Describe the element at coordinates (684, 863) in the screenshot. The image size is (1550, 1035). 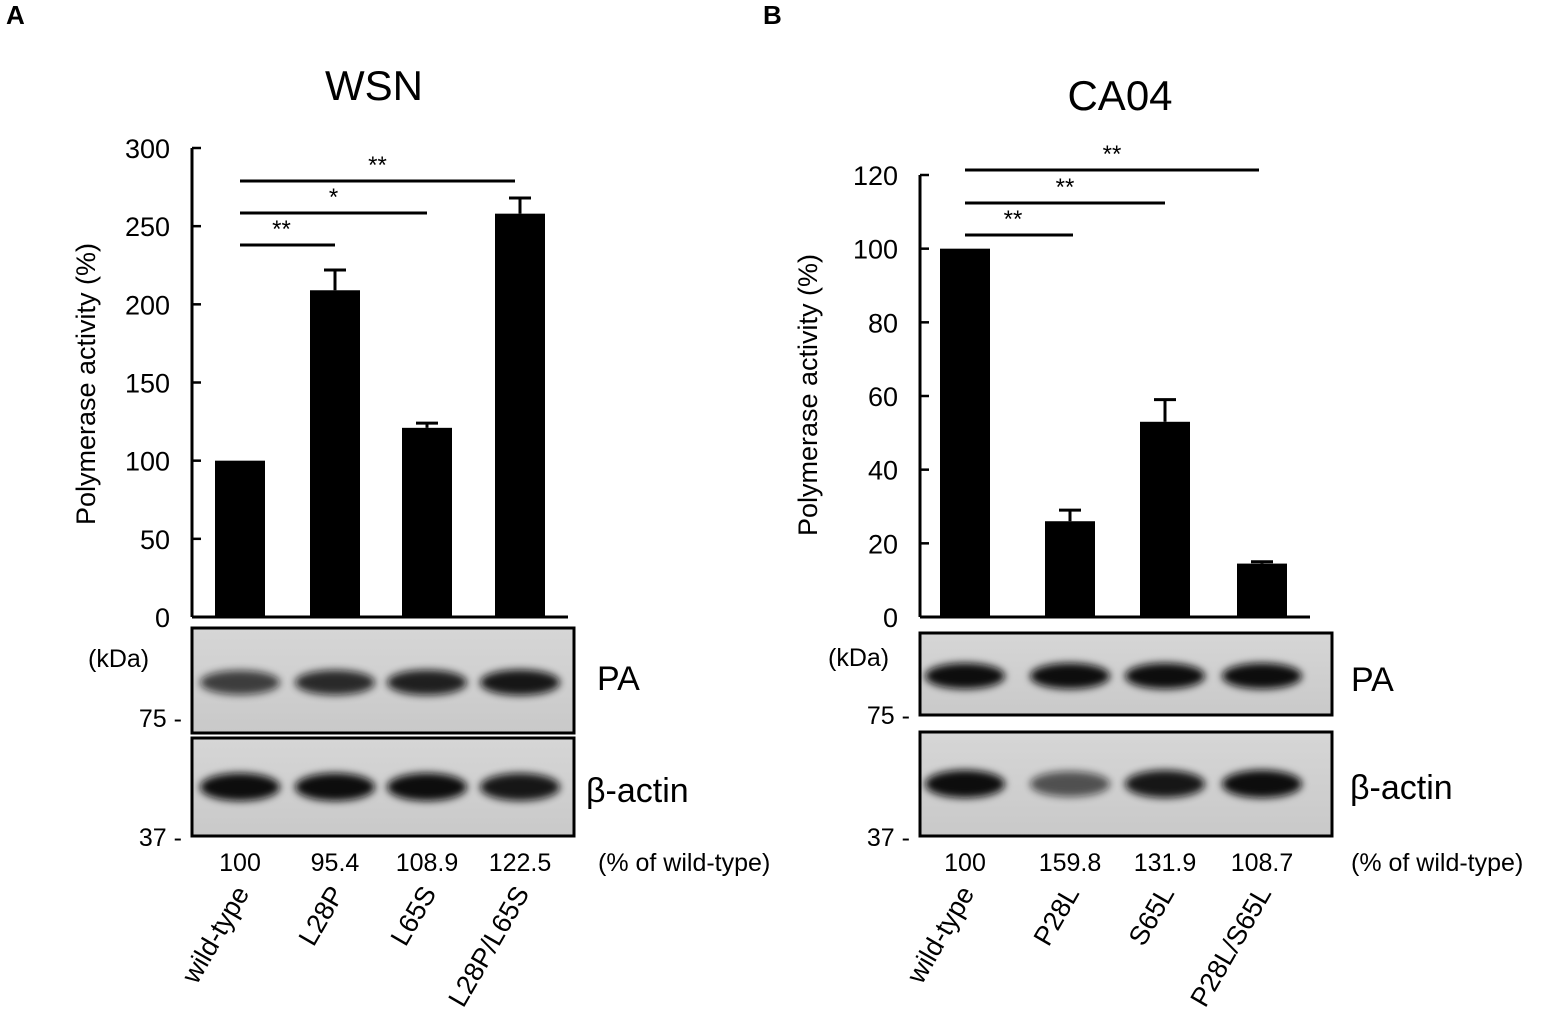
I see `panel-a-percent-label: (% of wild-type)` at that location.